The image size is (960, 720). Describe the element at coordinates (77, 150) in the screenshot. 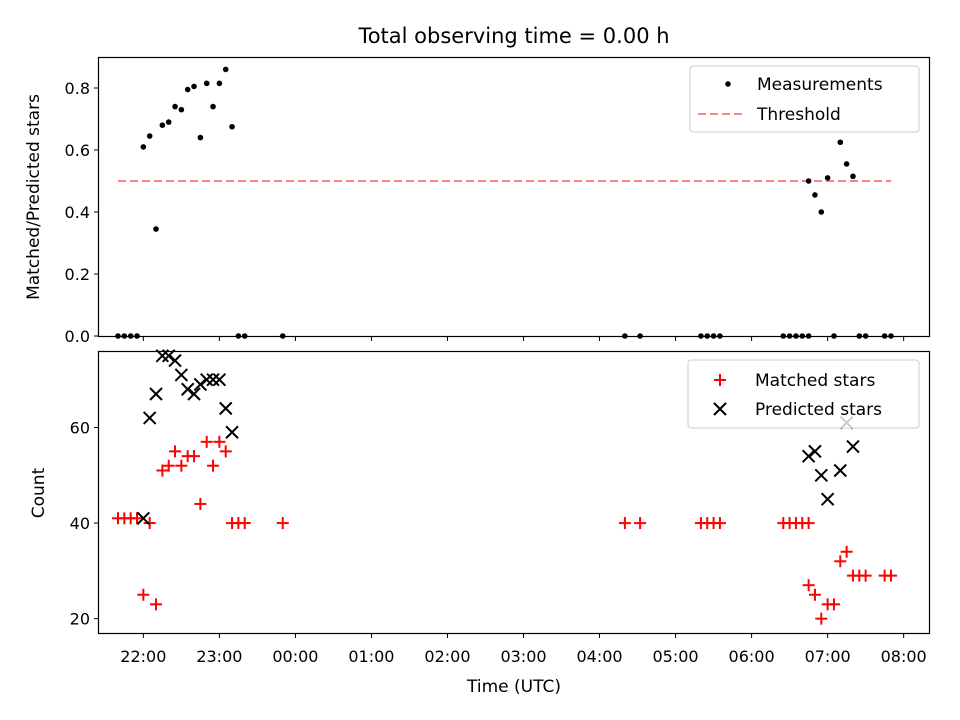

I see `y-tick-label: 0.6` at that location.